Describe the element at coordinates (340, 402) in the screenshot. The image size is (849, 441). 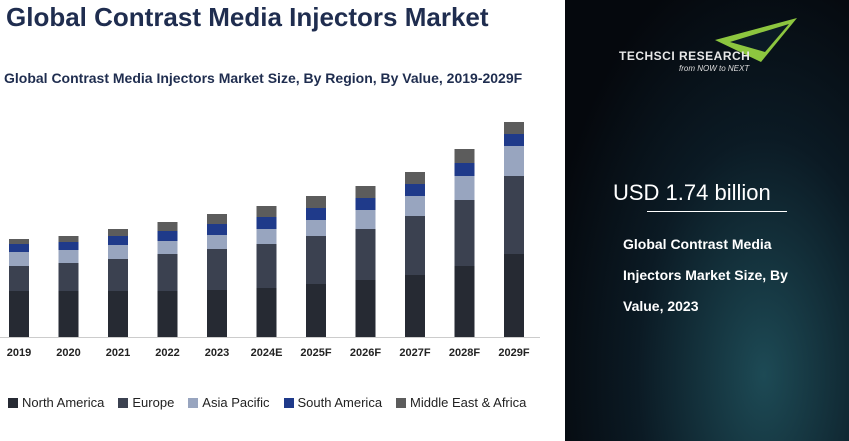
I see `legend-label: South America` at that location.